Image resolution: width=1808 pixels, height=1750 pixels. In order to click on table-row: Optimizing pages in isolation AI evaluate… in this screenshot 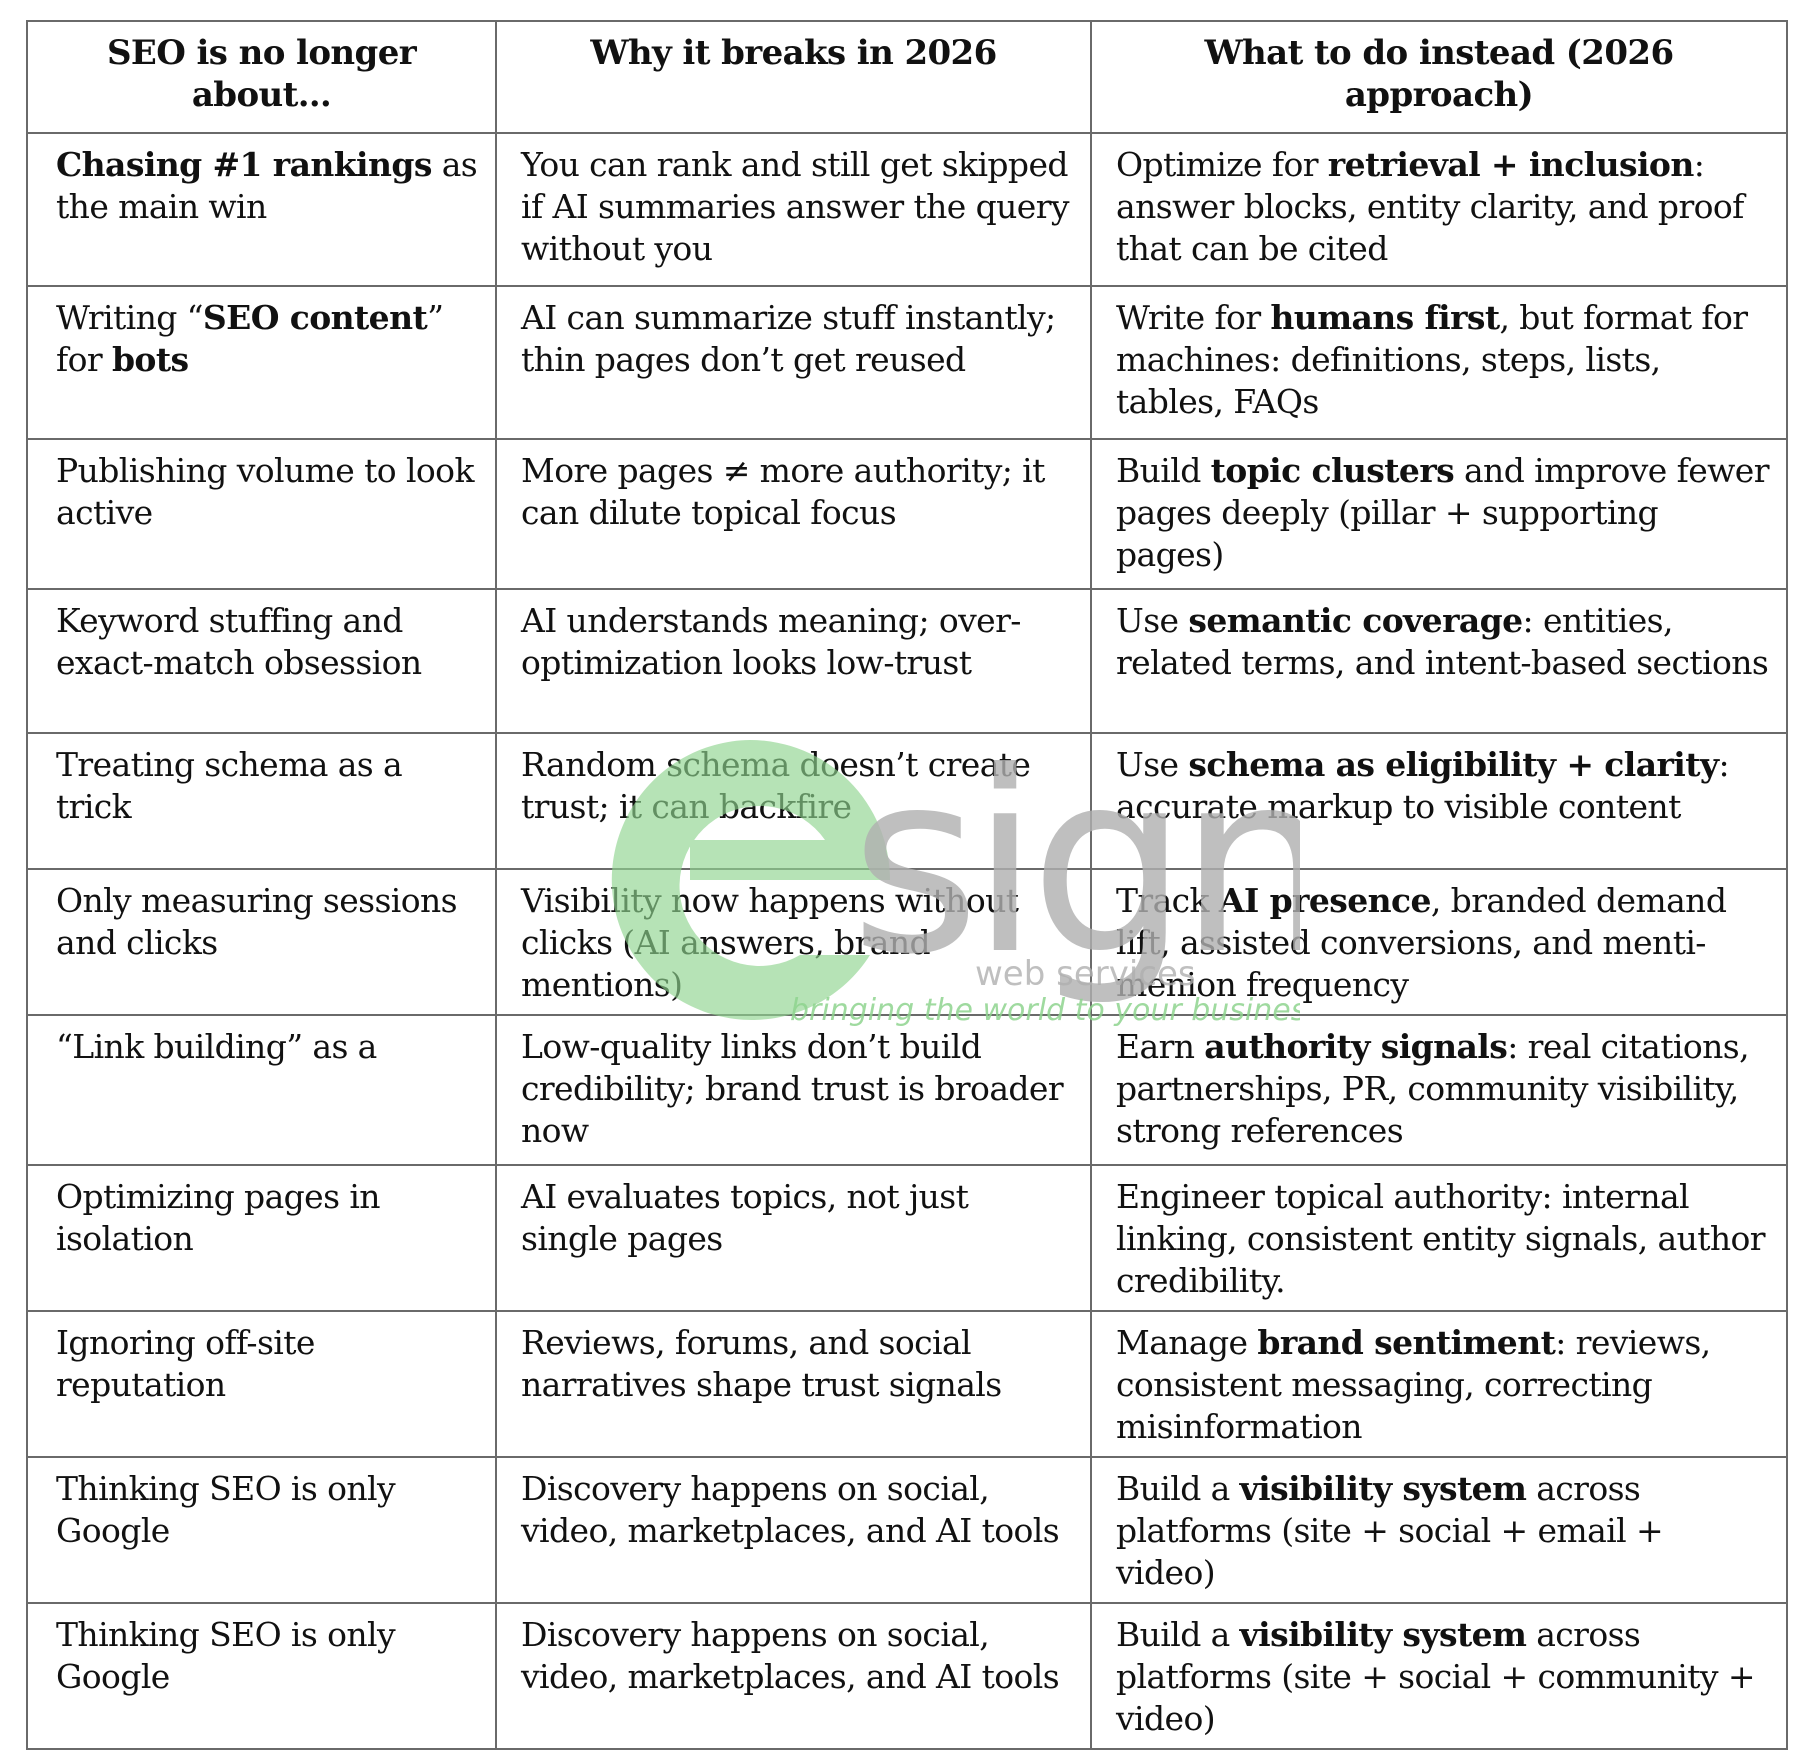, I will do `click(907, 1238)`.